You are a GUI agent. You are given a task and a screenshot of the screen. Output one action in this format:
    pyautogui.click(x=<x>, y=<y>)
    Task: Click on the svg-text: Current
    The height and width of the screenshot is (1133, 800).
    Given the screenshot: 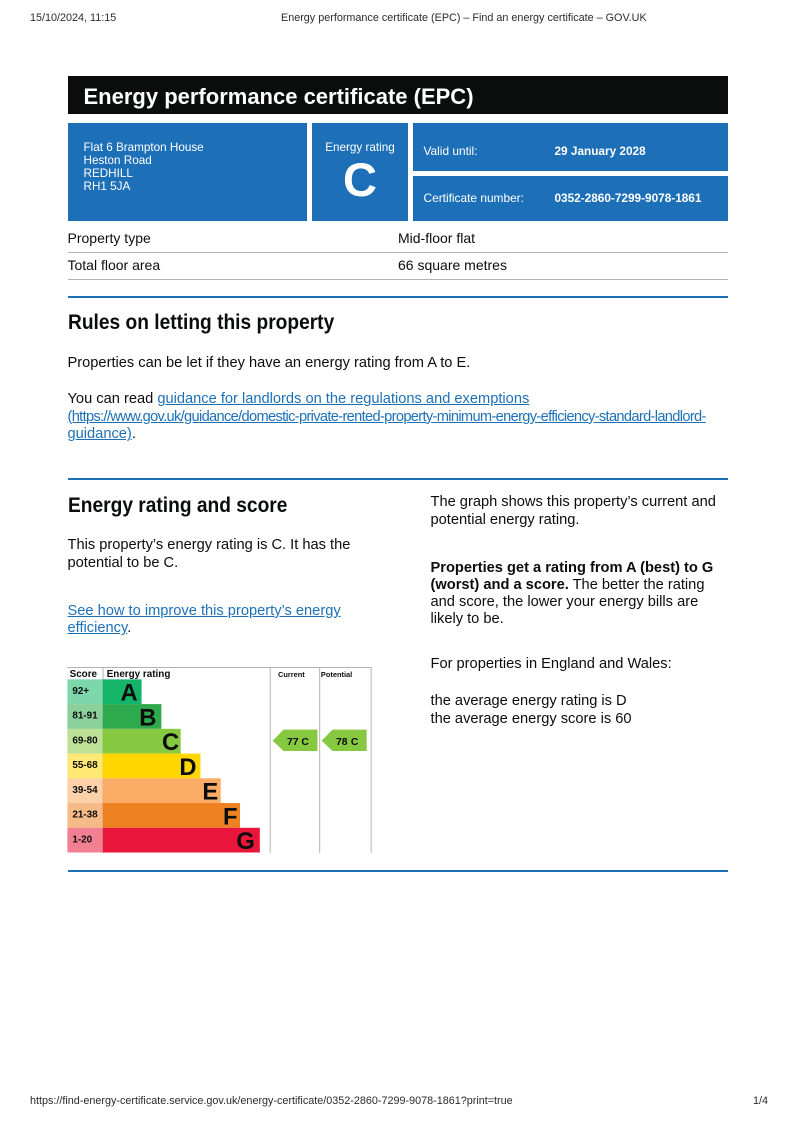 What is the action you would take?
    pyautogui.click(x=291, y=674)
    